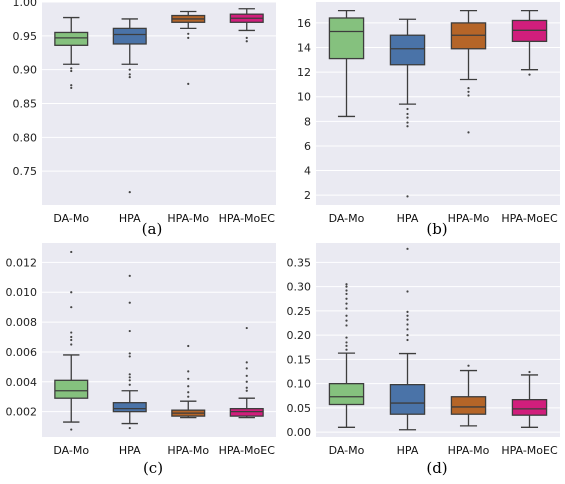 This screenshot has height=484, width=565. What do you see at coordinates (304, 97) in the screenshot?
I see `y-tick-label: 10` at bounding box center [304, 97].